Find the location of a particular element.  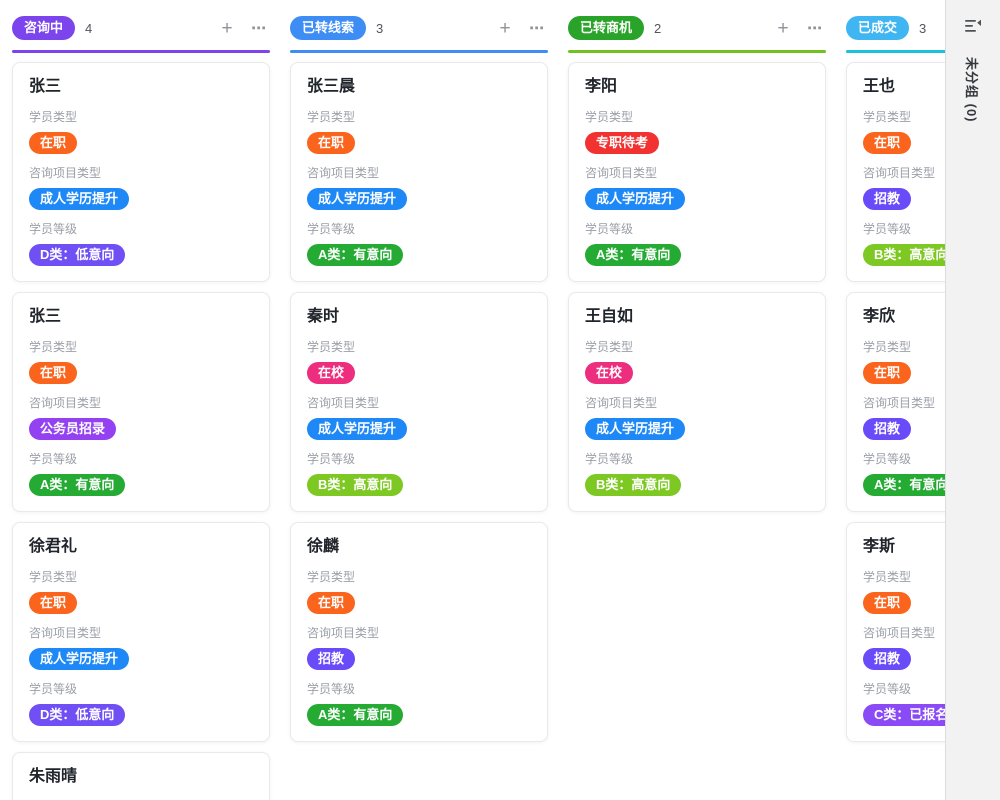

record-card: 徐君礼 学员类型 在职 咨询项目类型 成人学历提升 学员等级 D类：低意向 is located at coordinates (141, 632).